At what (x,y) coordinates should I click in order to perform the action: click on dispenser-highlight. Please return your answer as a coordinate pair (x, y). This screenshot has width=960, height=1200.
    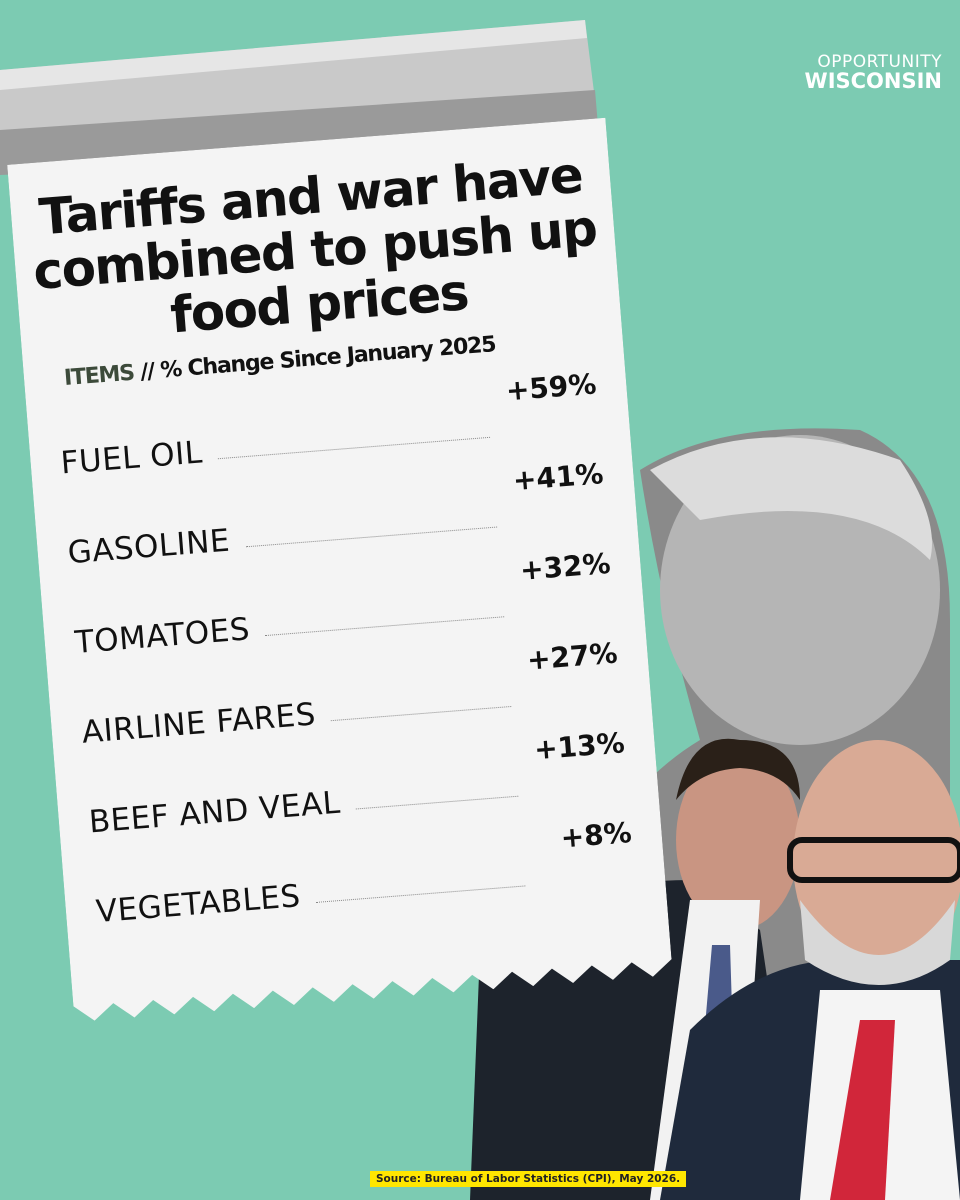
    Looking at the image, I should click on (293, 55).